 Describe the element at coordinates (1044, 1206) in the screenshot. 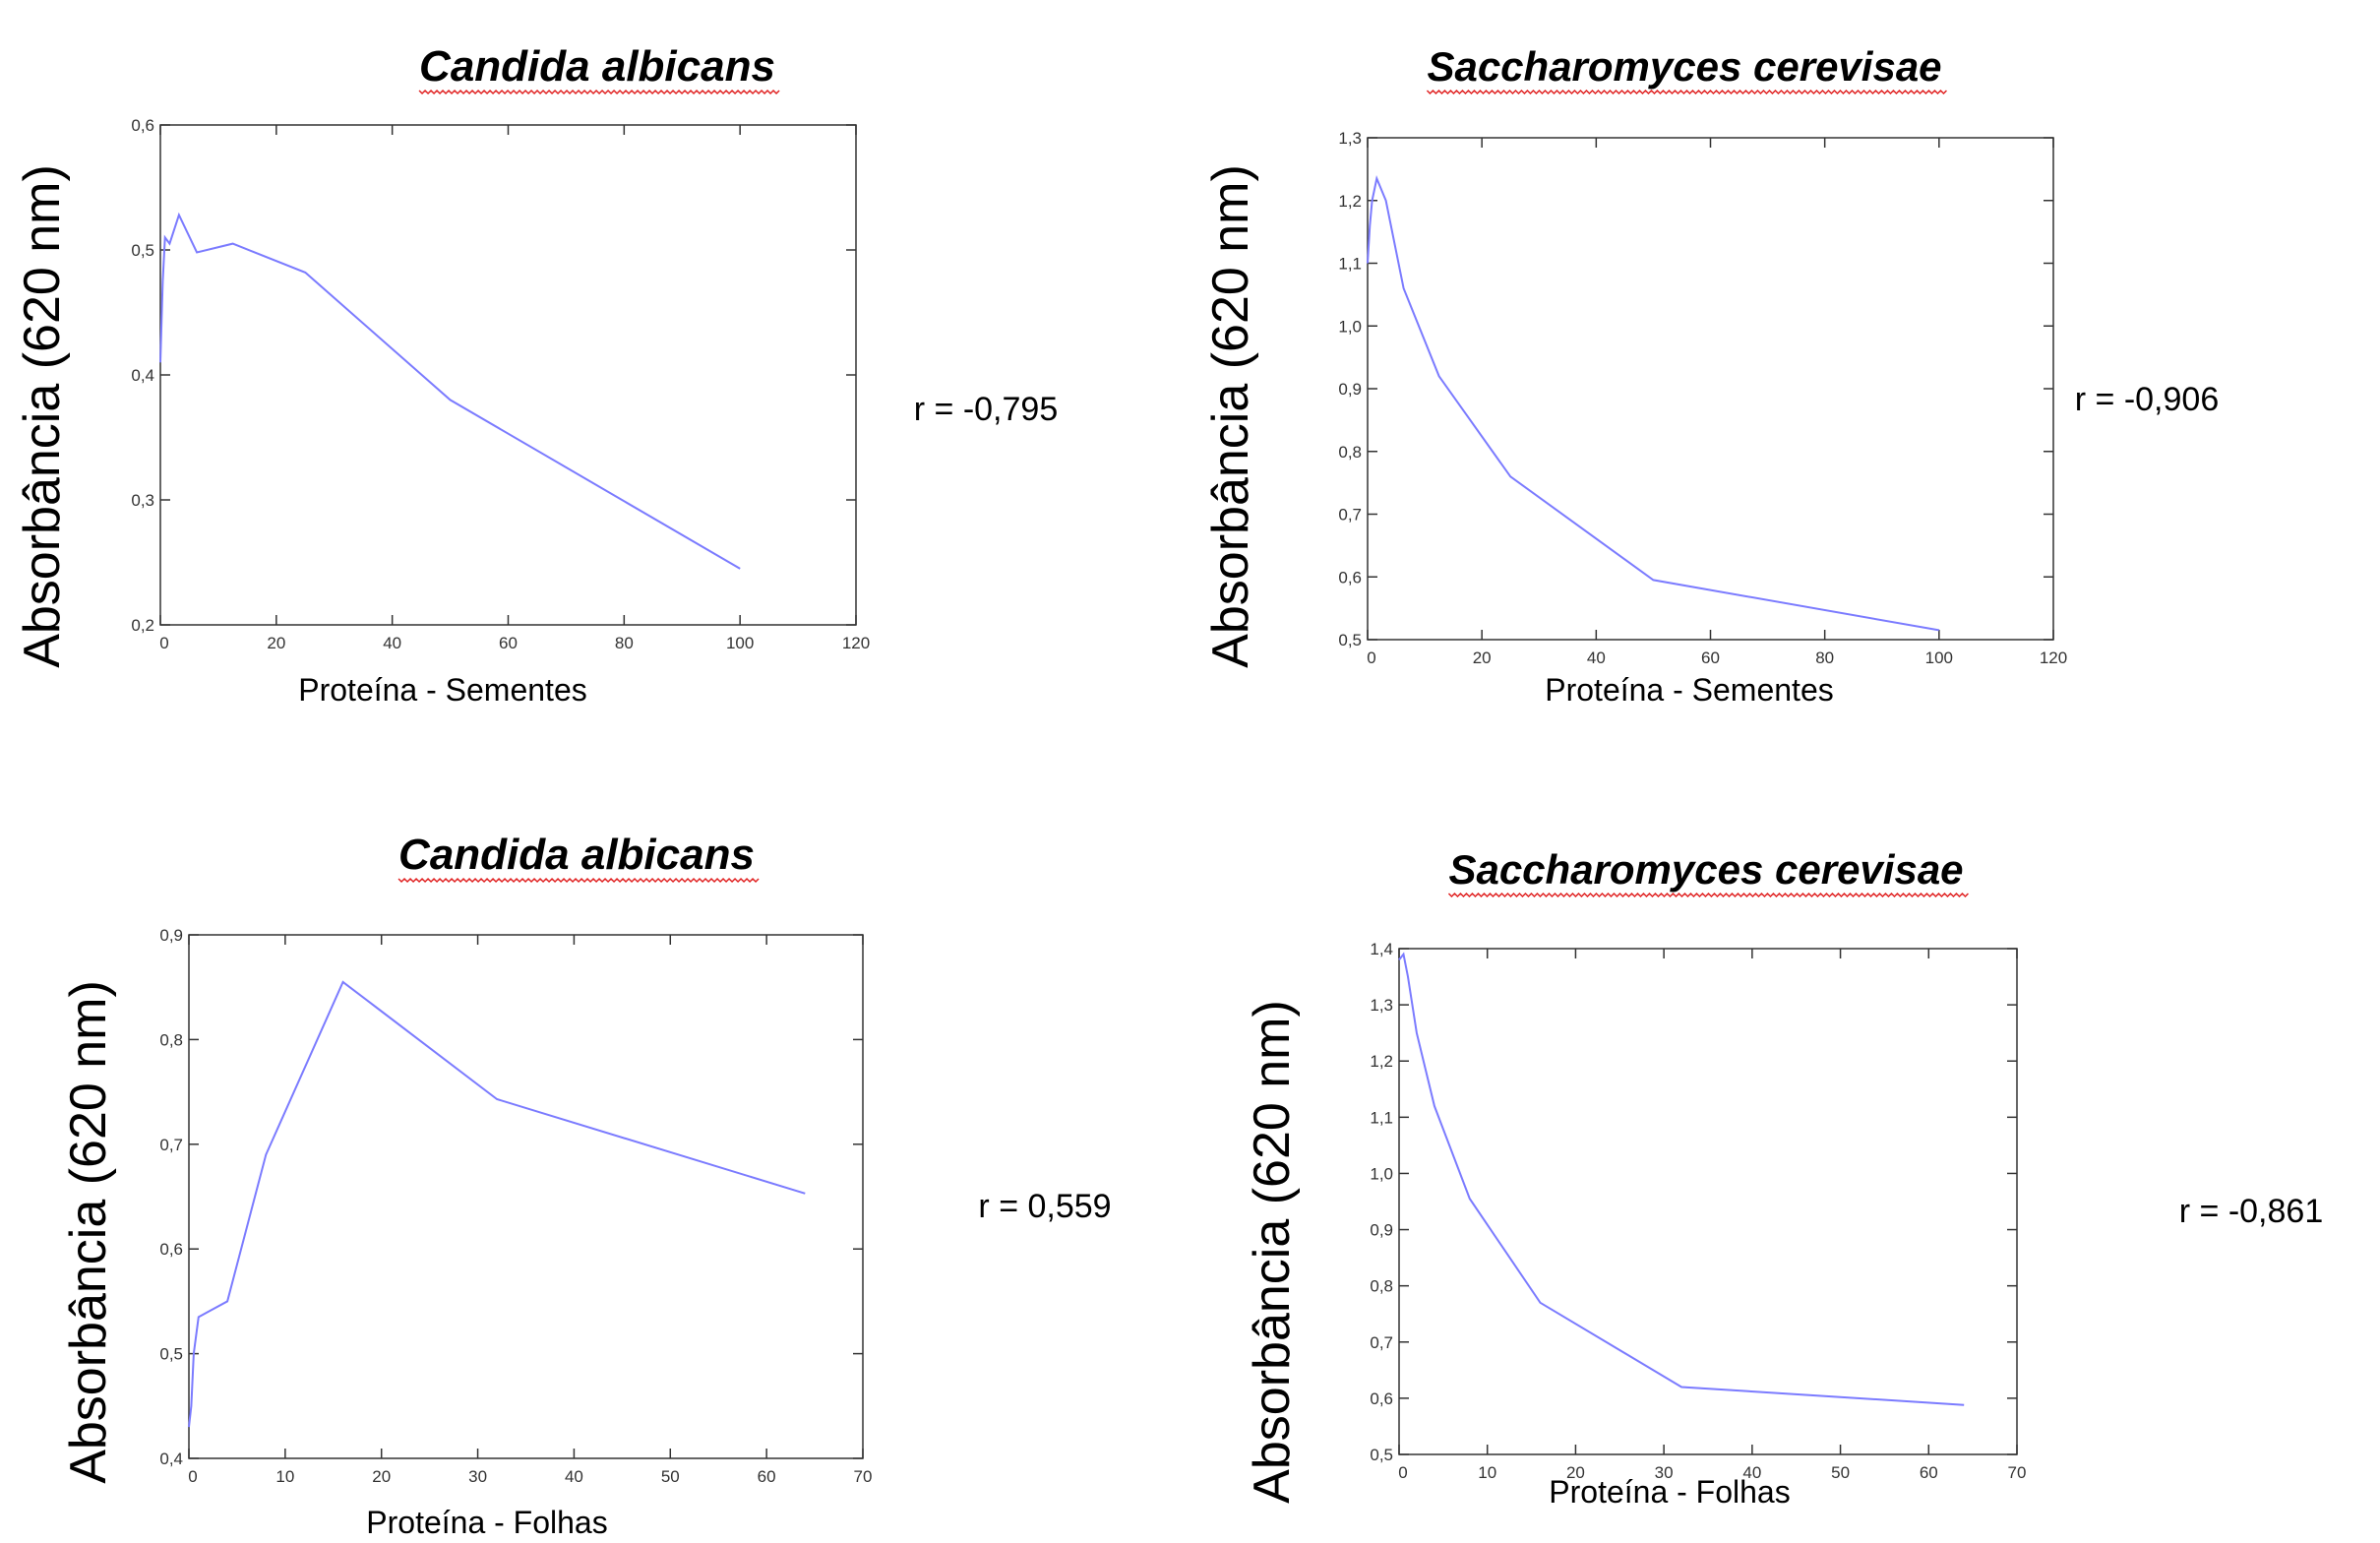

I see `correlation-label: r = 0,559` at that location.